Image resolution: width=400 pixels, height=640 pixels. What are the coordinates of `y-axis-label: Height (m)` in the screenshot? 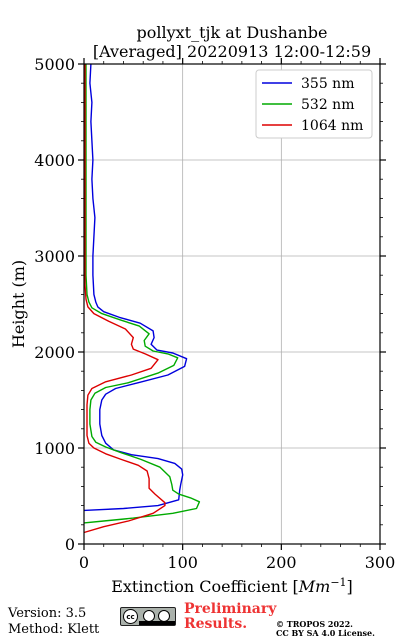 It's located at (18, 304).